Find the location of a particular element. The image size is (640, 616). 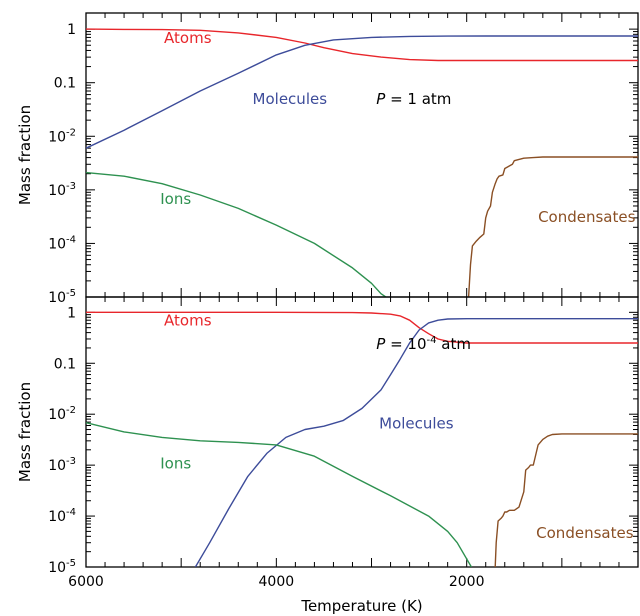

pressure-label: P = 1 atm is located at coordinates (413, 99).